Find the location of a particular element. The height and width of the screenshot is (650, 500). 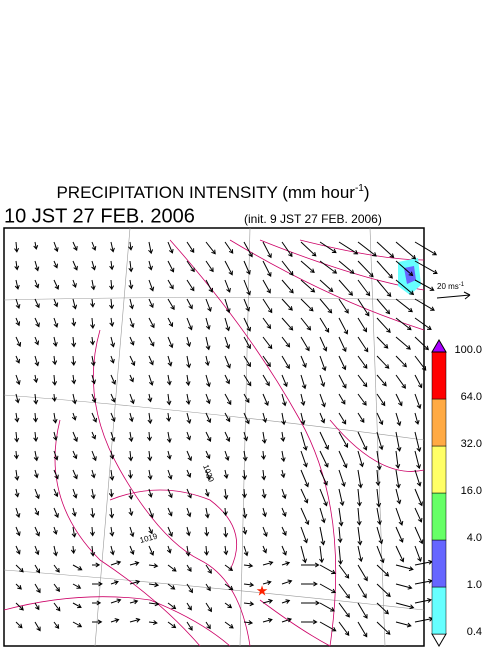

title-suffix: ) is located at coordinates (367, 192).